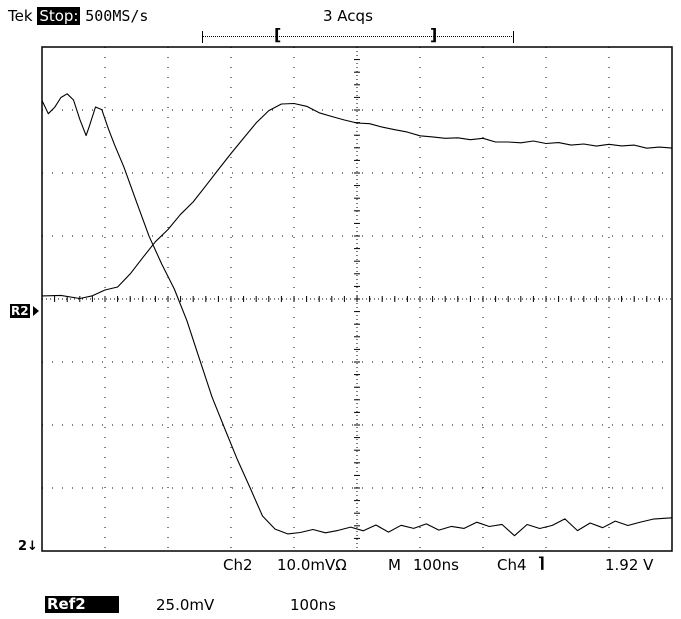 The width and height of the screenshot is (681, 619). Describe the element at coordinates (185, 605) in the screenshot. I see `ref2-scale: 25.0mV` at that location.